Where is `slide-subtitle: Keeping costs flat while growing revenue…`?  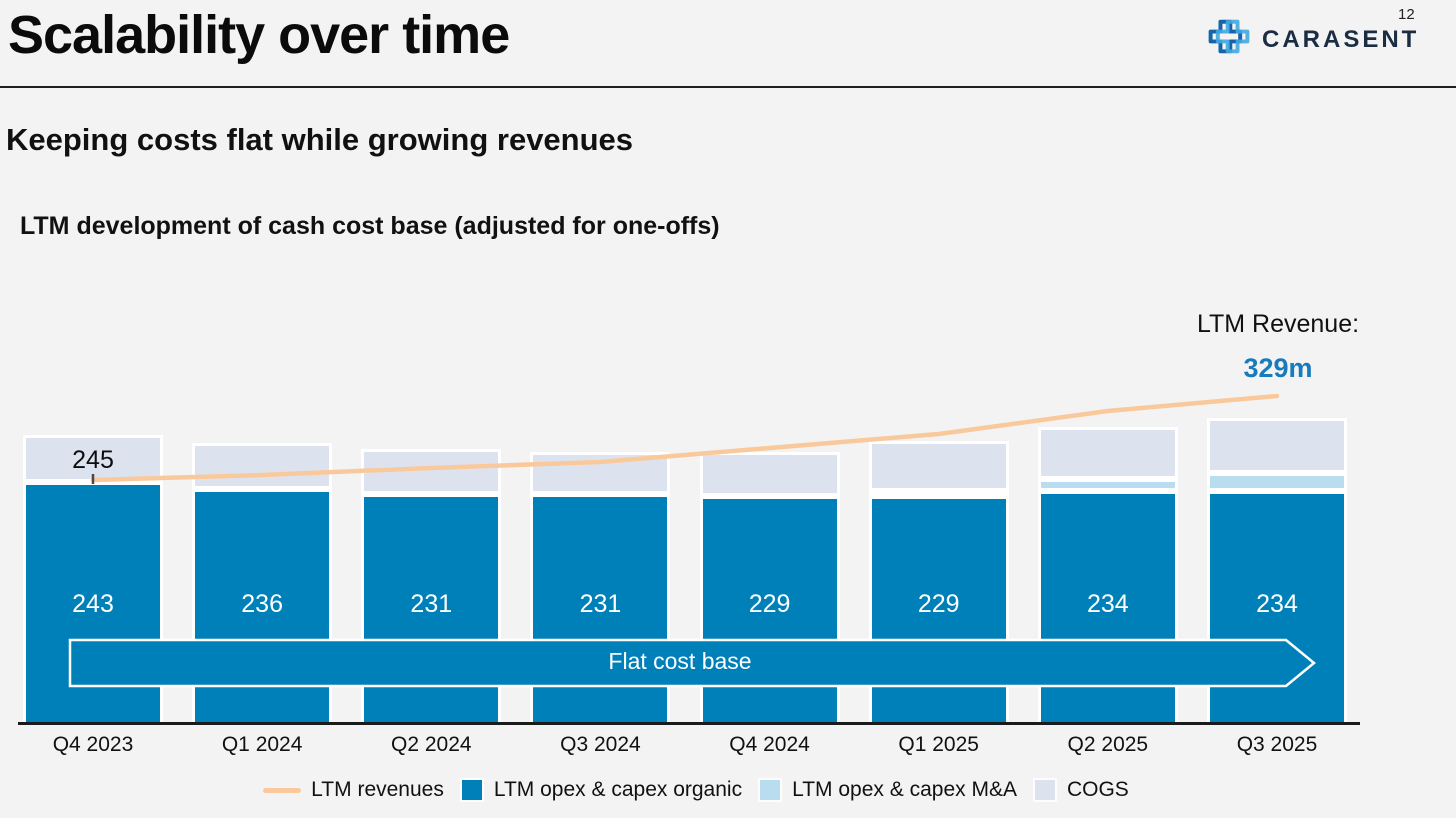 slide-subtitle: Keeping costs flat while growing revenue… is located at coordinates (320, 139).